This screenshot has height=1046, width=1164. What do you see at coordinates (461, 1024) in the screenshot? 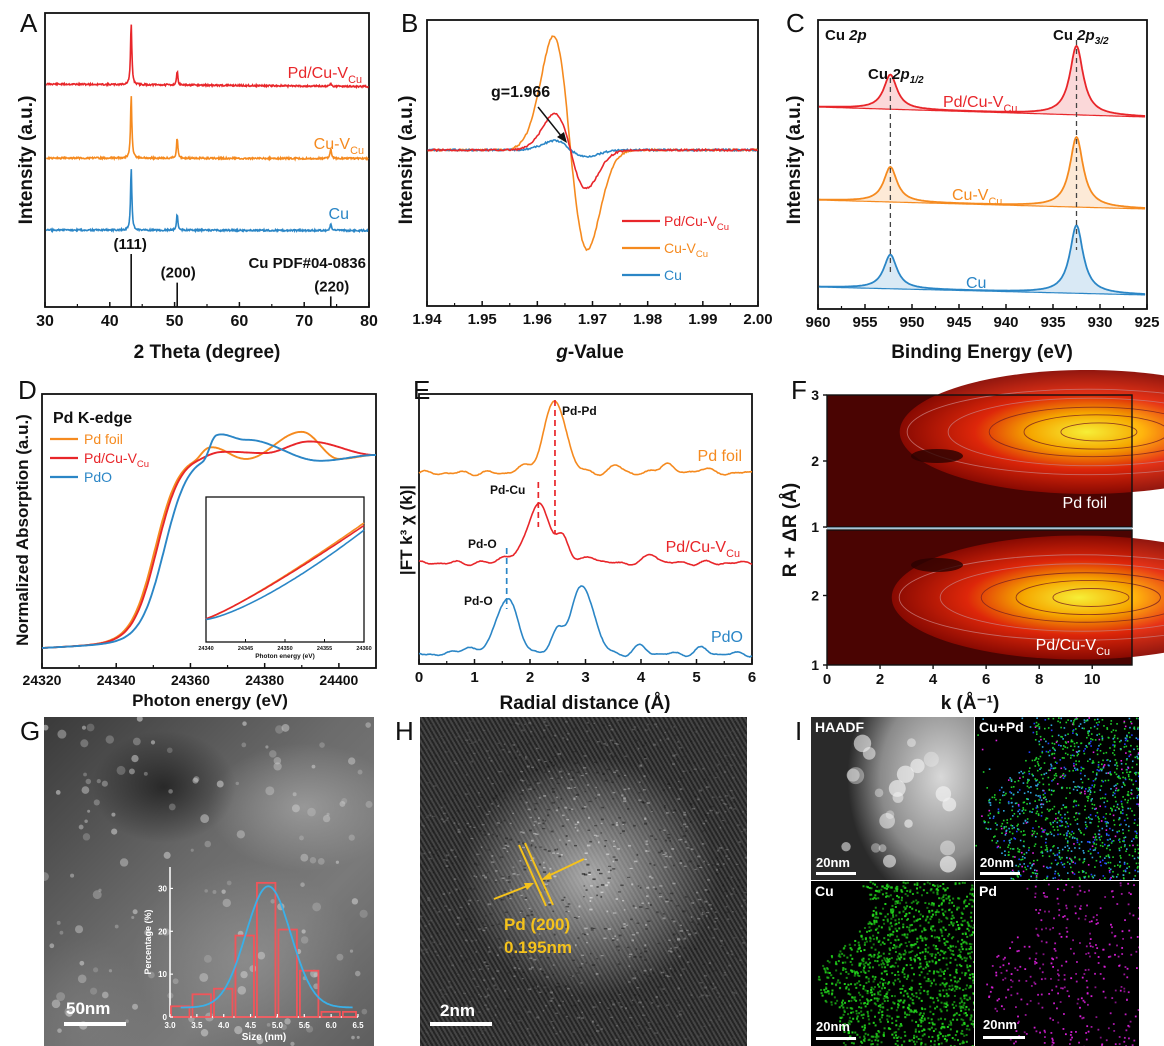
I see `scale-bar` at bounding box center [461, 1024].